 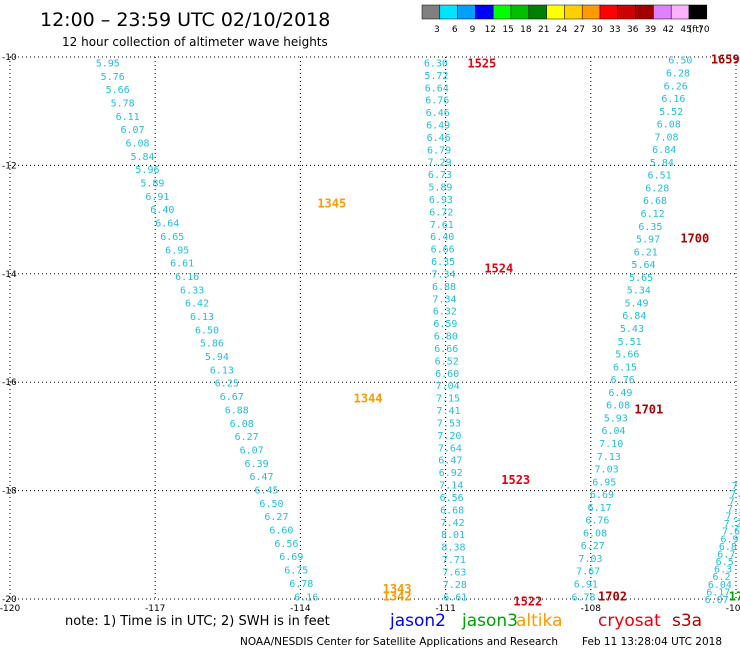 I want to click on legend-bin-label: 9, so click(x=473, y=30).